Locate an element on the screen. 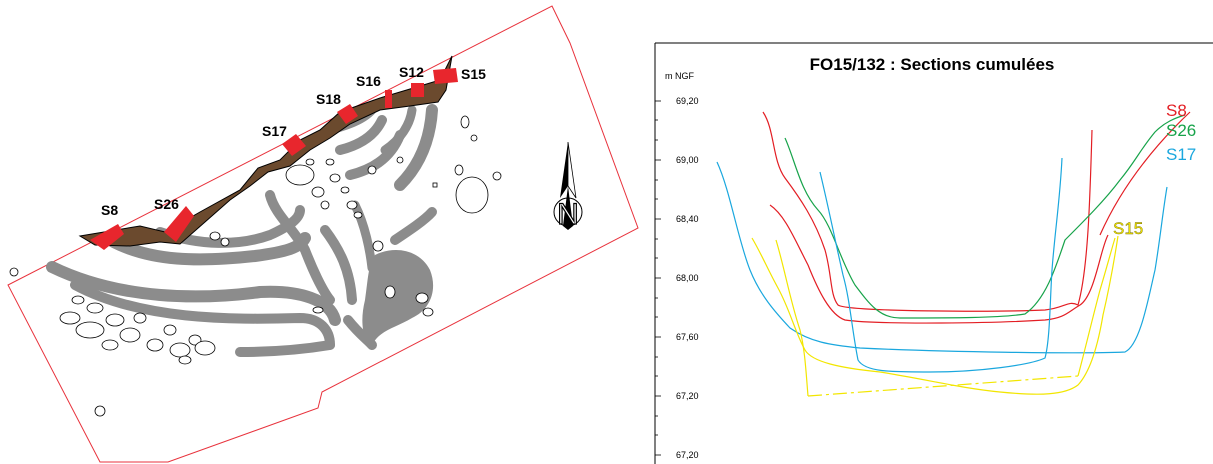 The height and width of the screenshot is (464, 1213). section-marker-s8 is located at coordinates (107, 237).